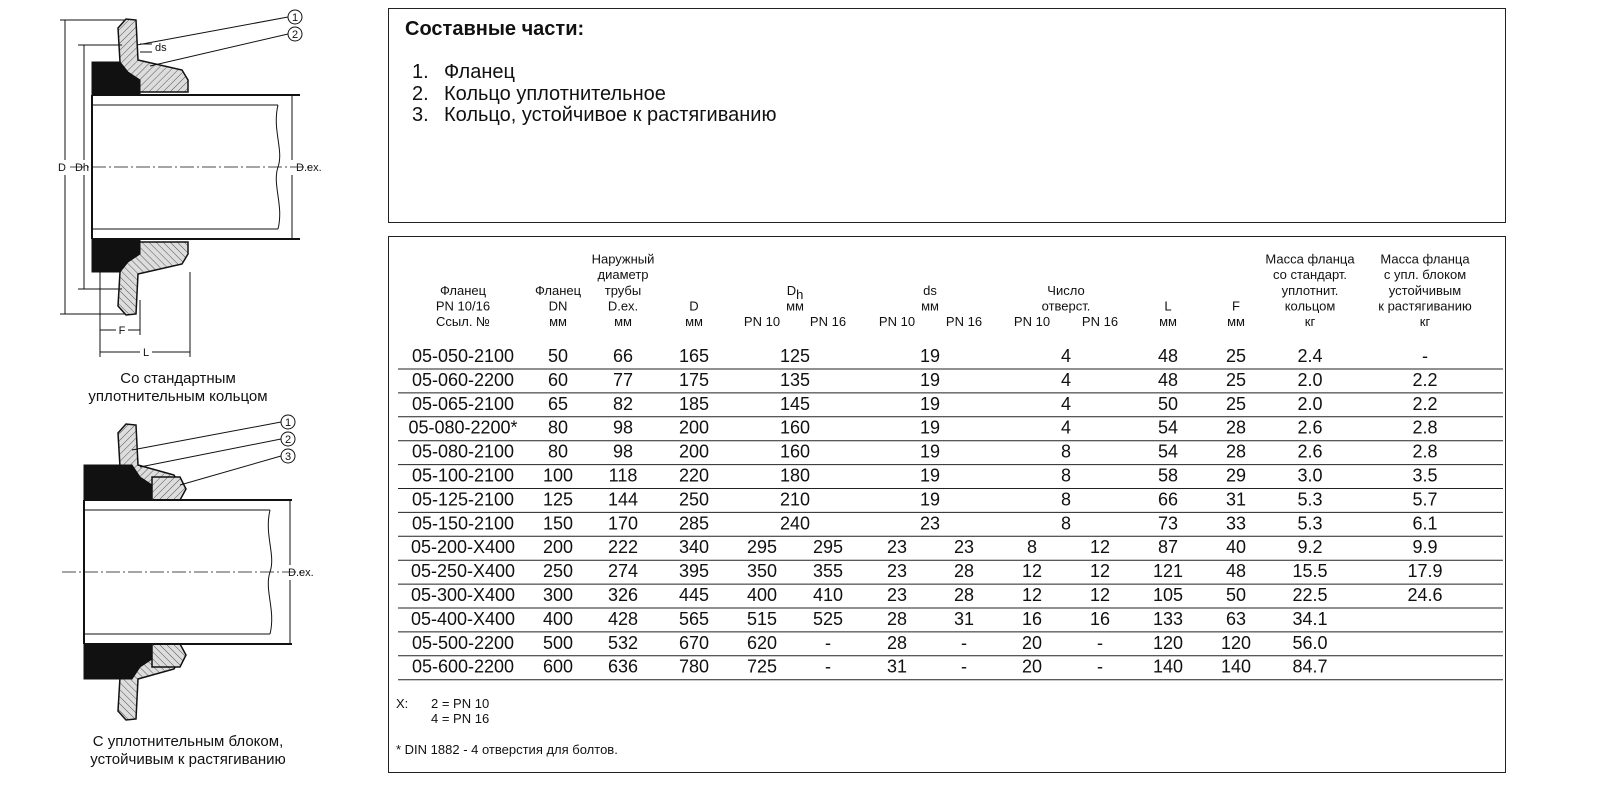 This screenshot has width=1600, height=800. What do you see at coordinates (694, 595) in the screenshot?
I see `table-cell: 445` at bounding box center [694, 595].